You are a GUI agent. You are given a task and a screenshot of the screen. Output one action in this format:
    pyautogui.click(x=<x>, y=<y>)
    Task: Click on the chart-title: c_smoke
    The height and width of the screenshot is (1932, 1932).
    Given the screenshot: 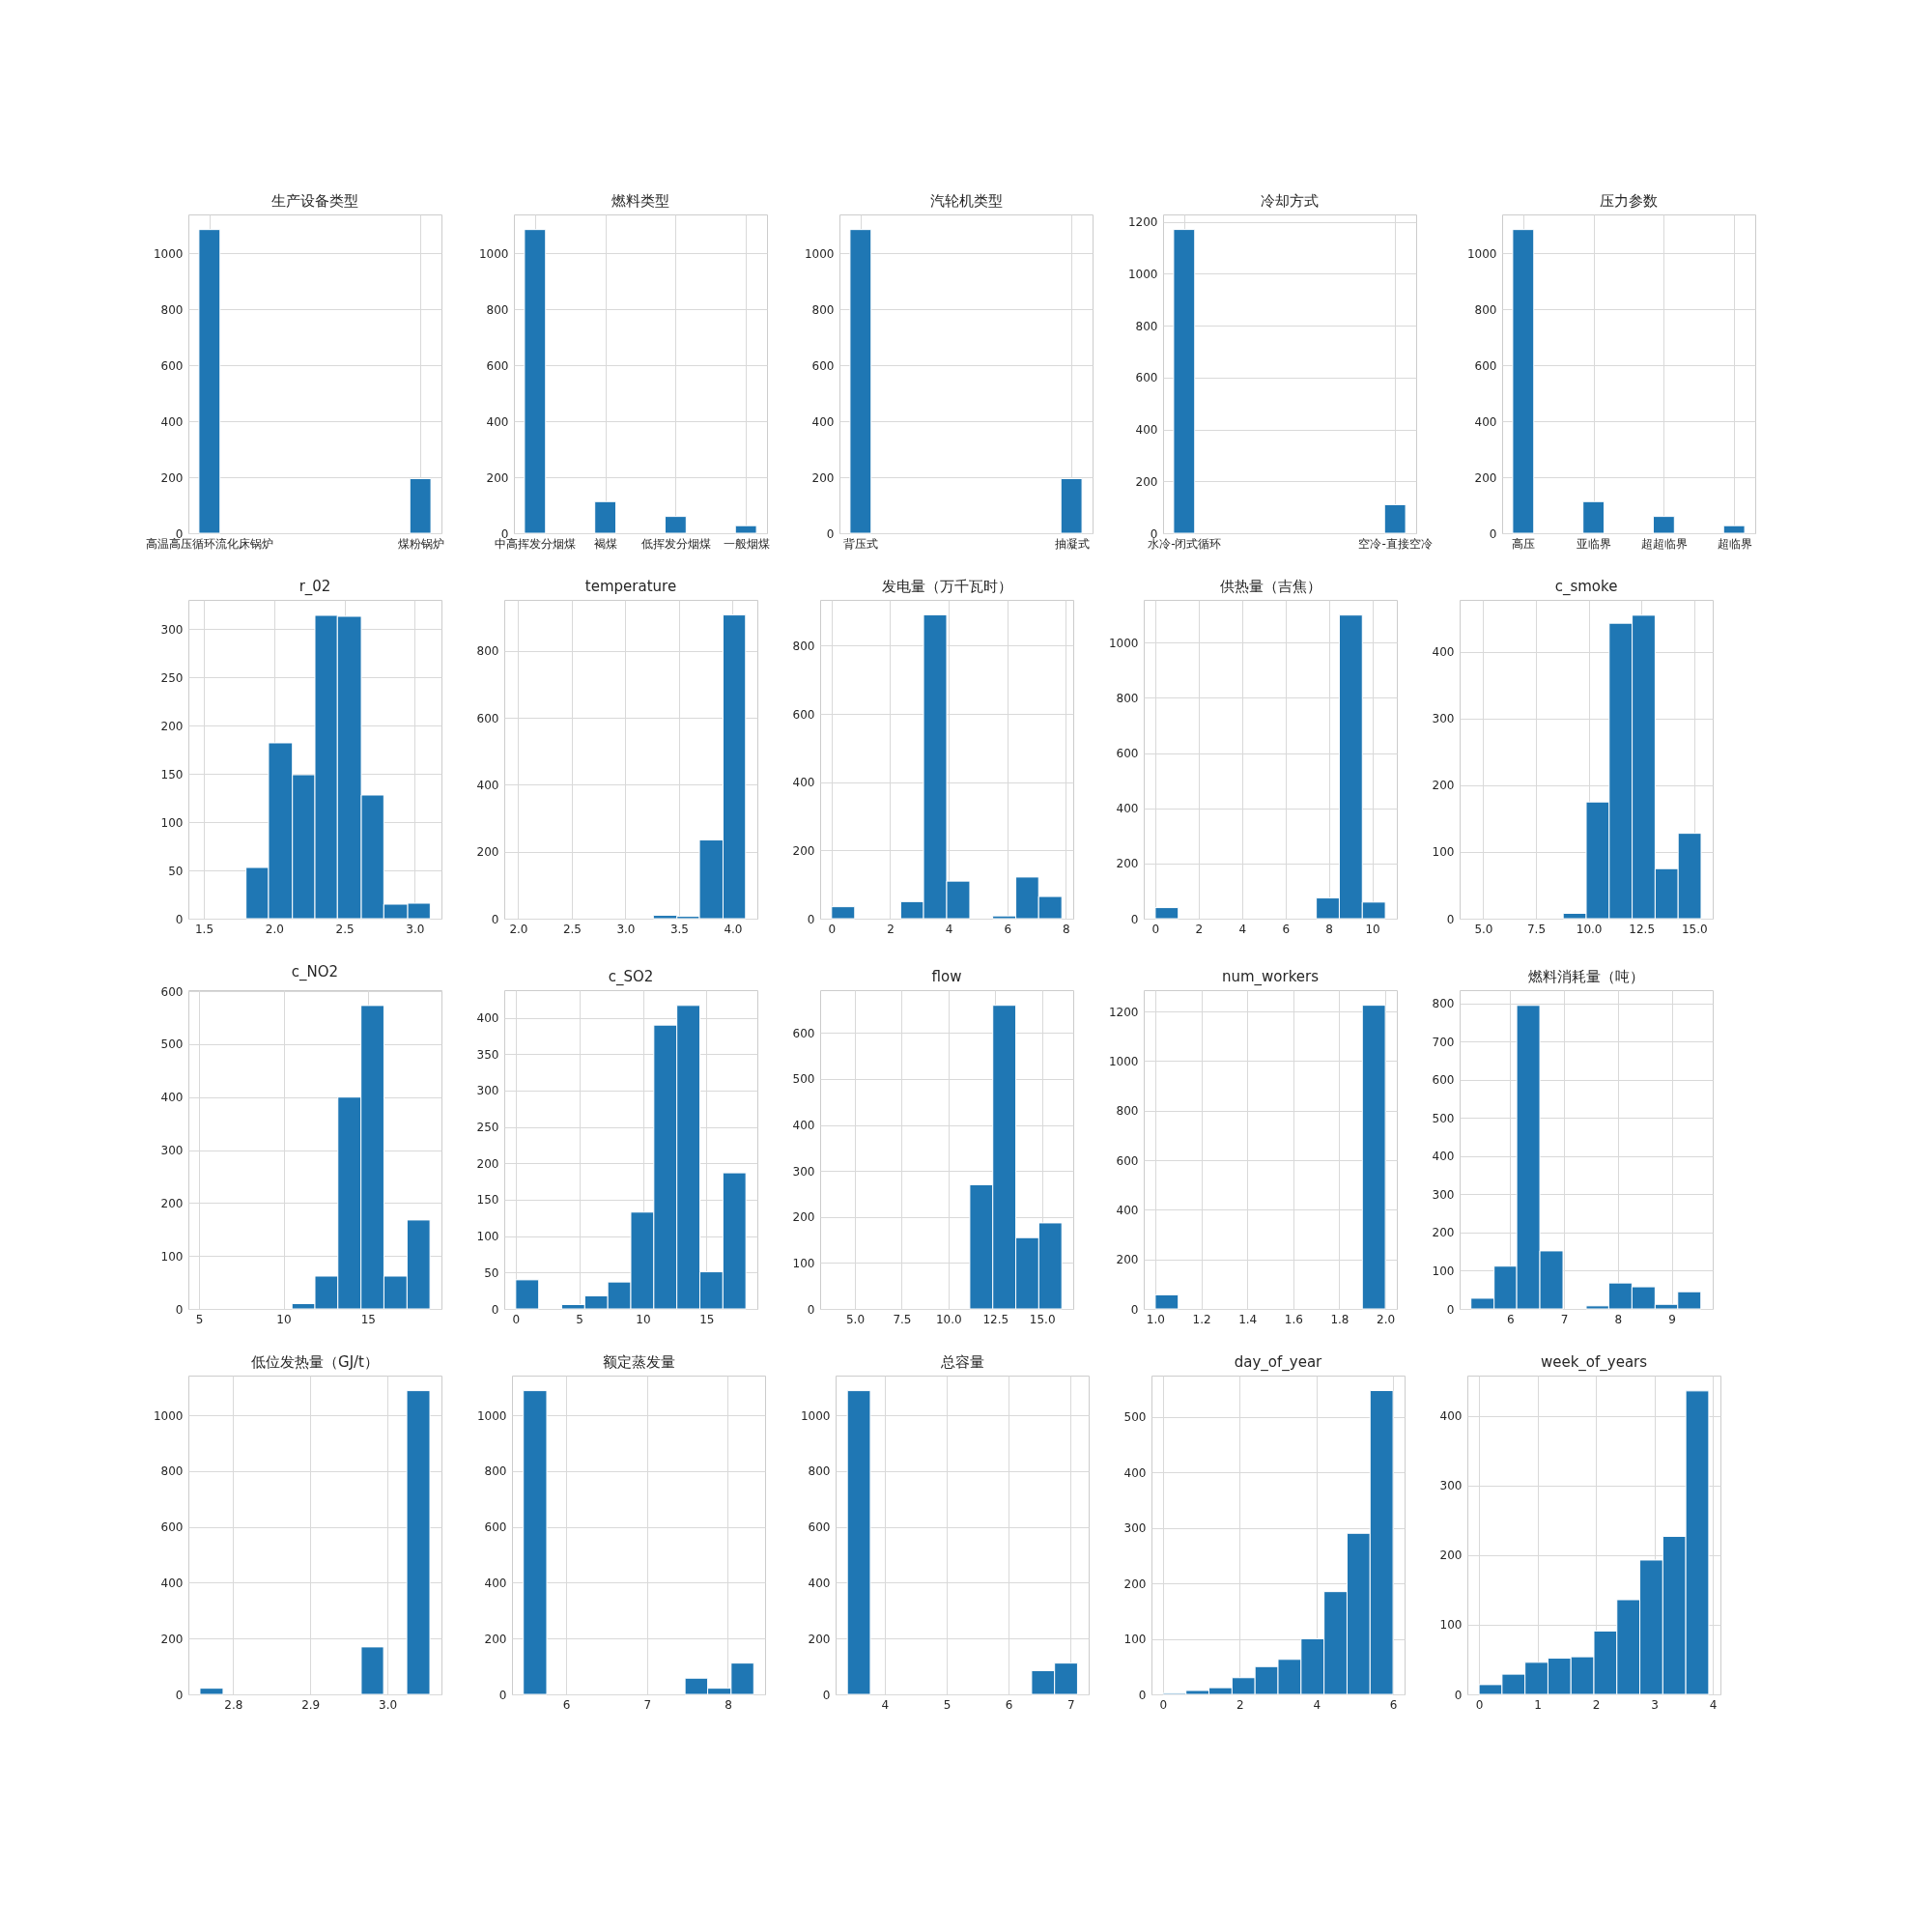 What is the action you would take?
    pyautogui.click(x=1586, y=587)
    